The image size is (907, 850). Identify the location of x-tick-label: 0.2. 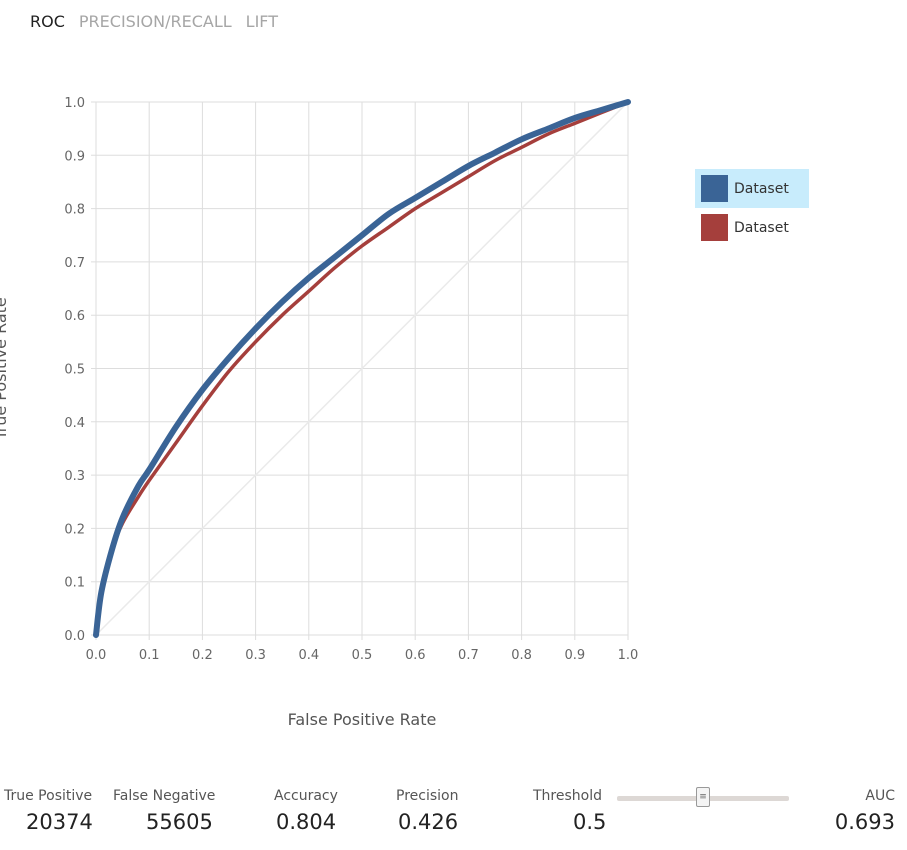
(202, 655).